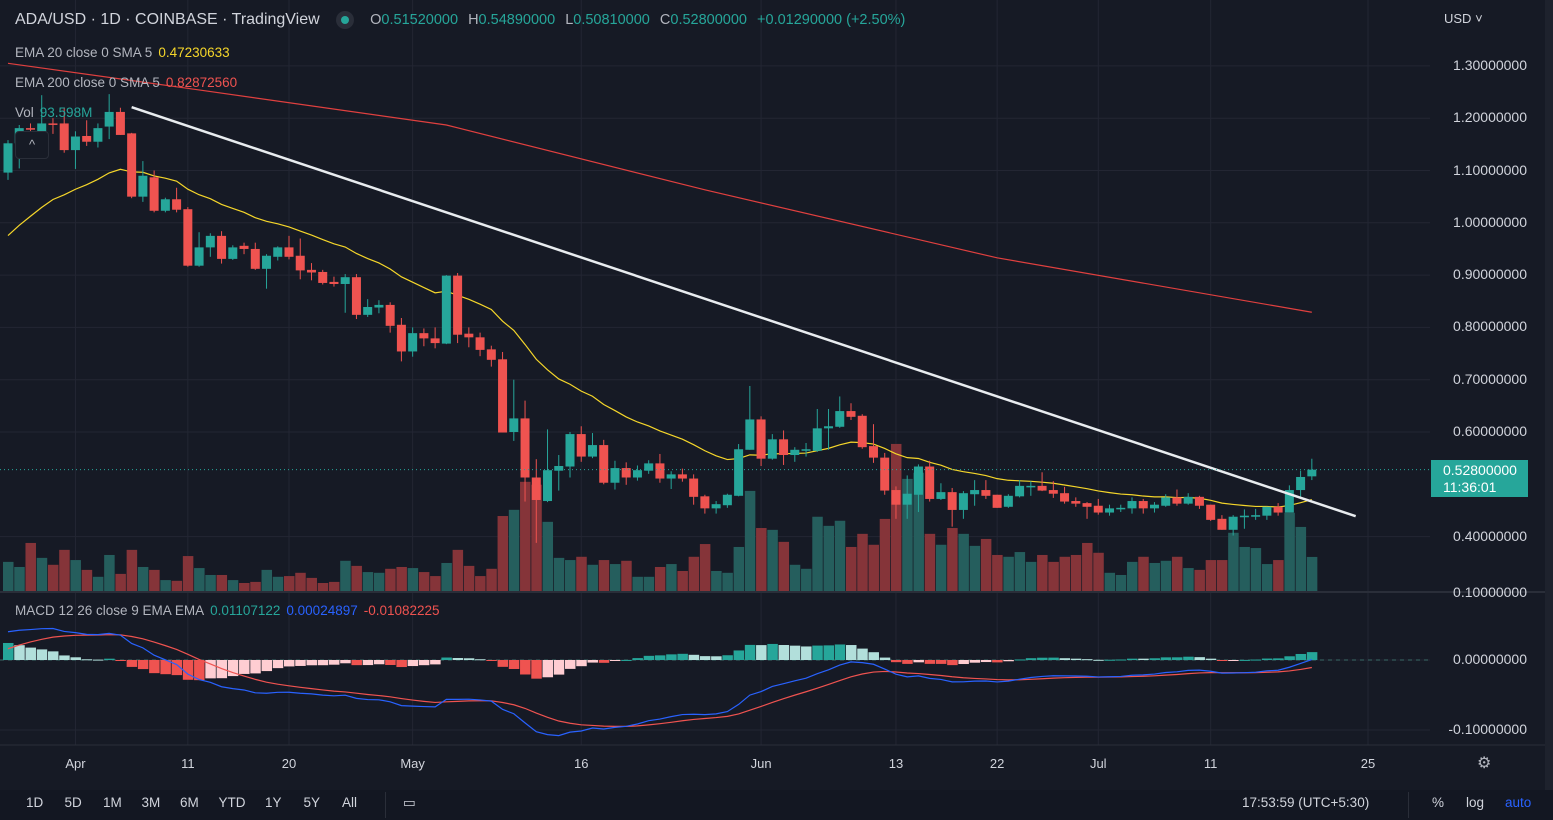  What do you see at coordinates (312, 802) in the screenshot?
I see `range-button-5y: 5Y` at bounding box center [312, 802].